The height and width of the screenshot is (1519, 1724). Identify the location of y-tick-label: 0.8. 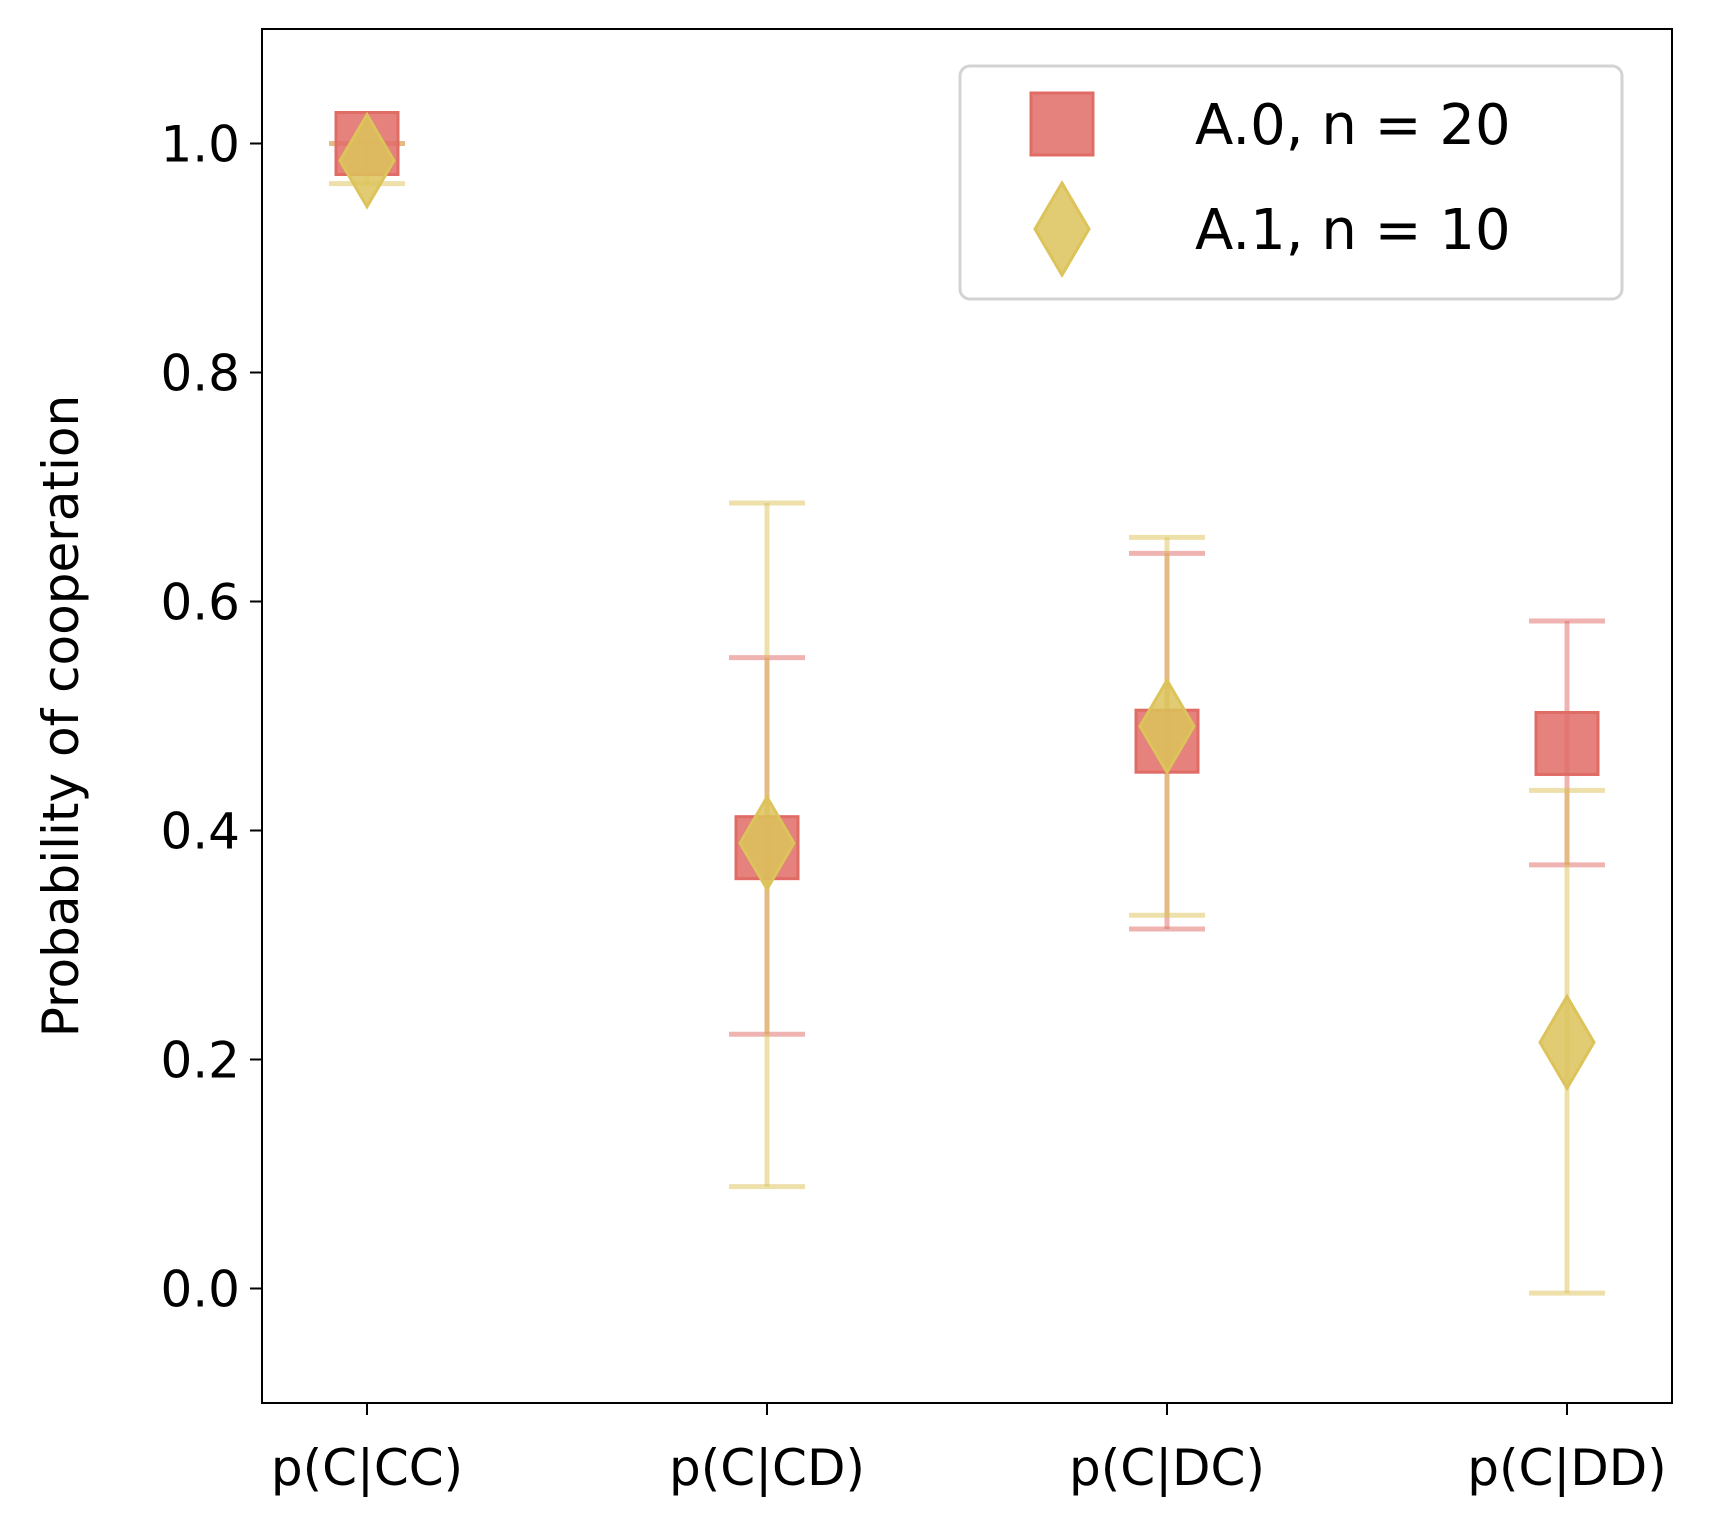
(200, 374).